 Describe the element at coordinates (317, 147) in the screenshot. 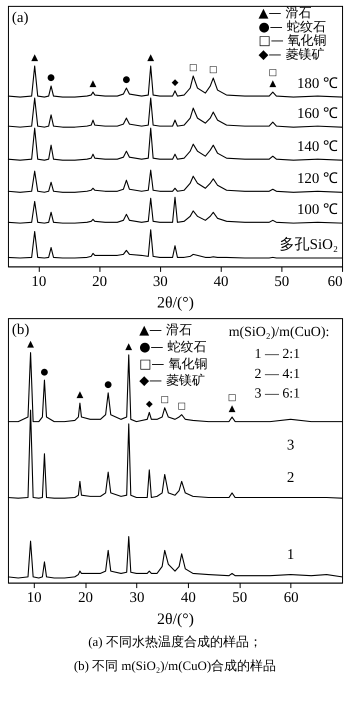

I see `series-label: 140 ℃` at that location.